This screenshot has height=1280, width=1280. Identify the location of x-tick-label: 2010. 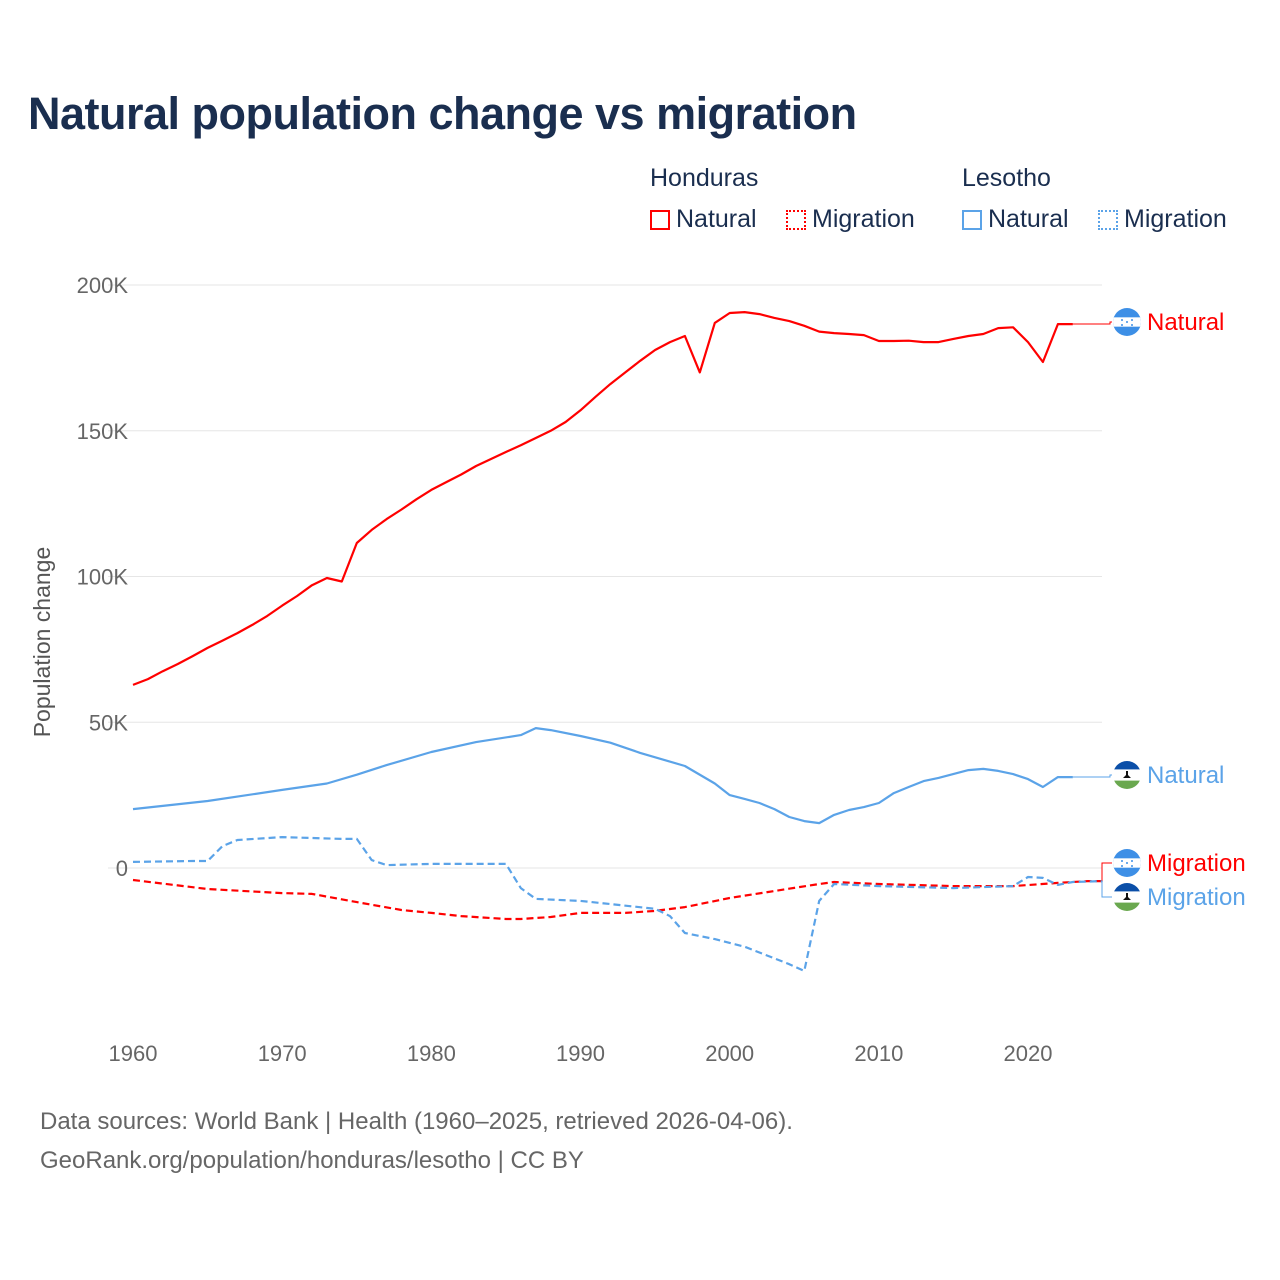
(878, 1053).